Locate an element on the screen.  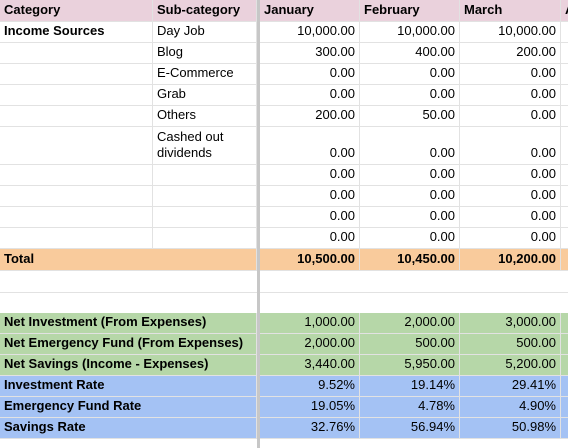
cell-text: 19.05% is located at coordinates (332, 405).